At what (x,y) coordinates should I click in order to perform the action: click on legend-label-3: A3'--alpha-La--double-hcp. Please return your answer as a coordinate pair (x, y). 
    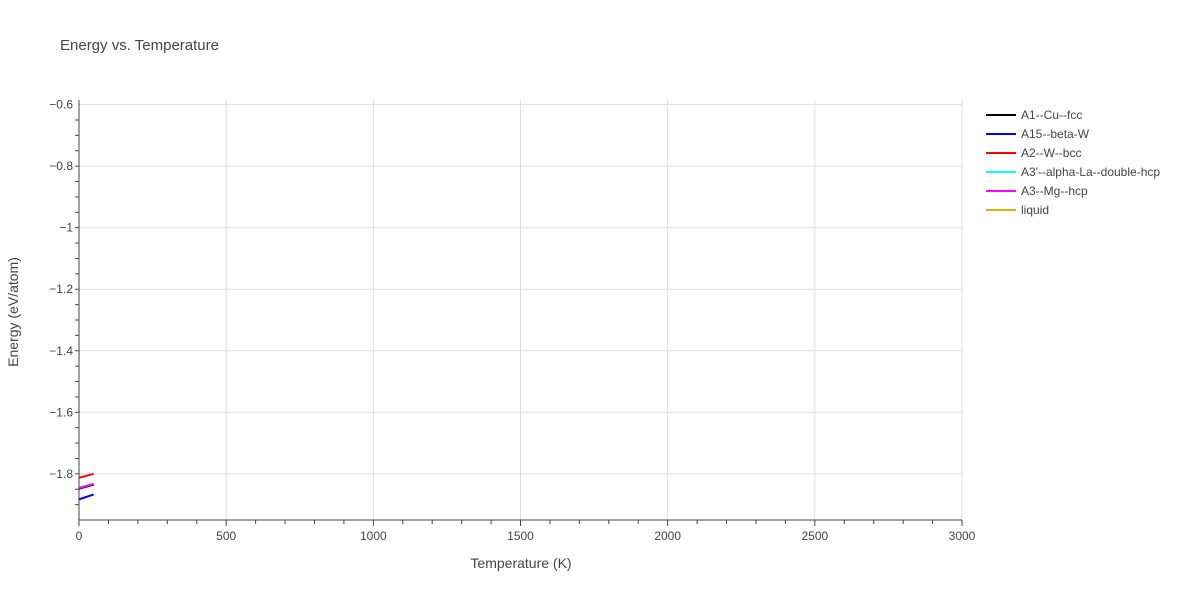
    Looking at the image, I should click on (1090, 172).